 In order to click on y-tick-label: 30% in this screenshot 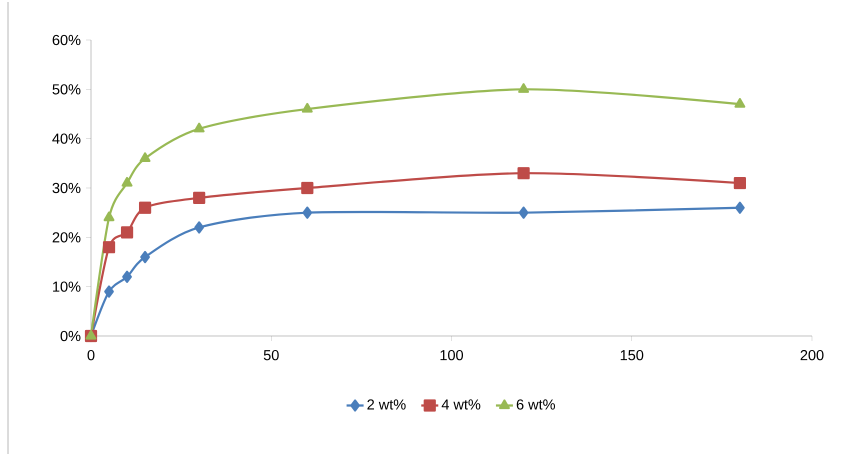, I will do `click(66, 187)`.